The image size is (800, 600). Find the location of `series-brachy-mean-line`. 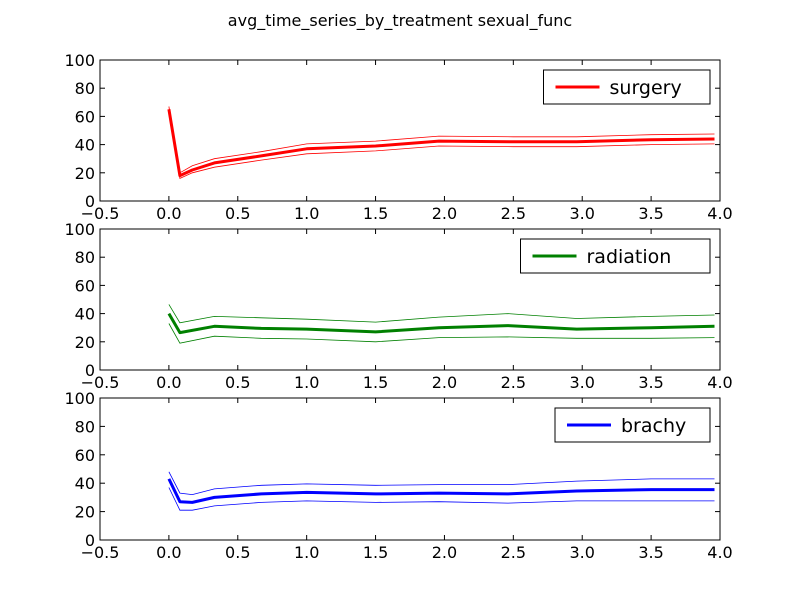

series-brachy-mean-line is located at coordinates (441, 491).